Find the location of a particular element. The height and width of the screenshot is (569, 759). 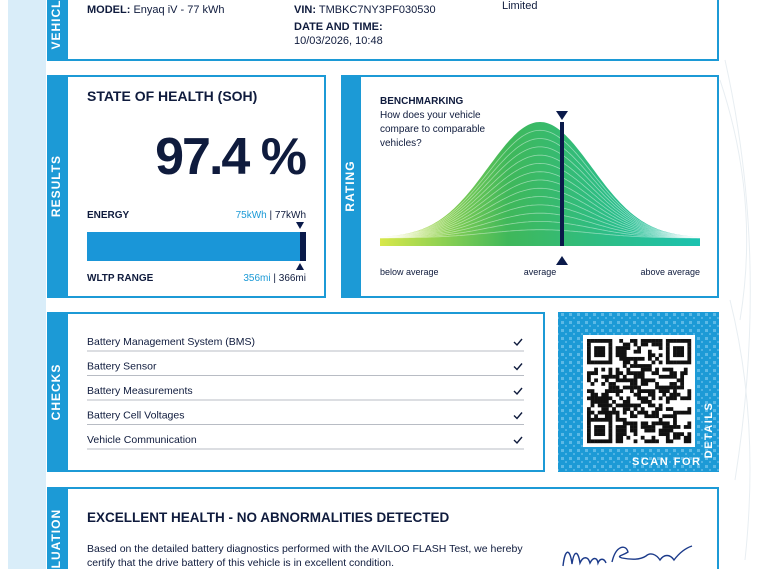

marker-arrow is located at coordinates (562, 115).